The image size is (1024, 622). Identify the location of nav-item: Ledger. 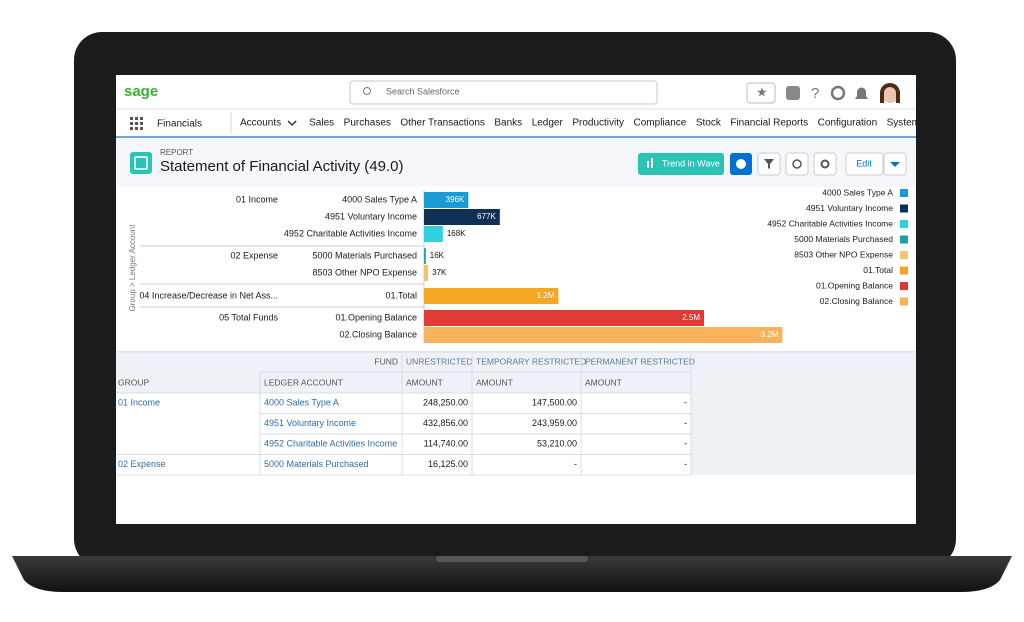
(548, 123).